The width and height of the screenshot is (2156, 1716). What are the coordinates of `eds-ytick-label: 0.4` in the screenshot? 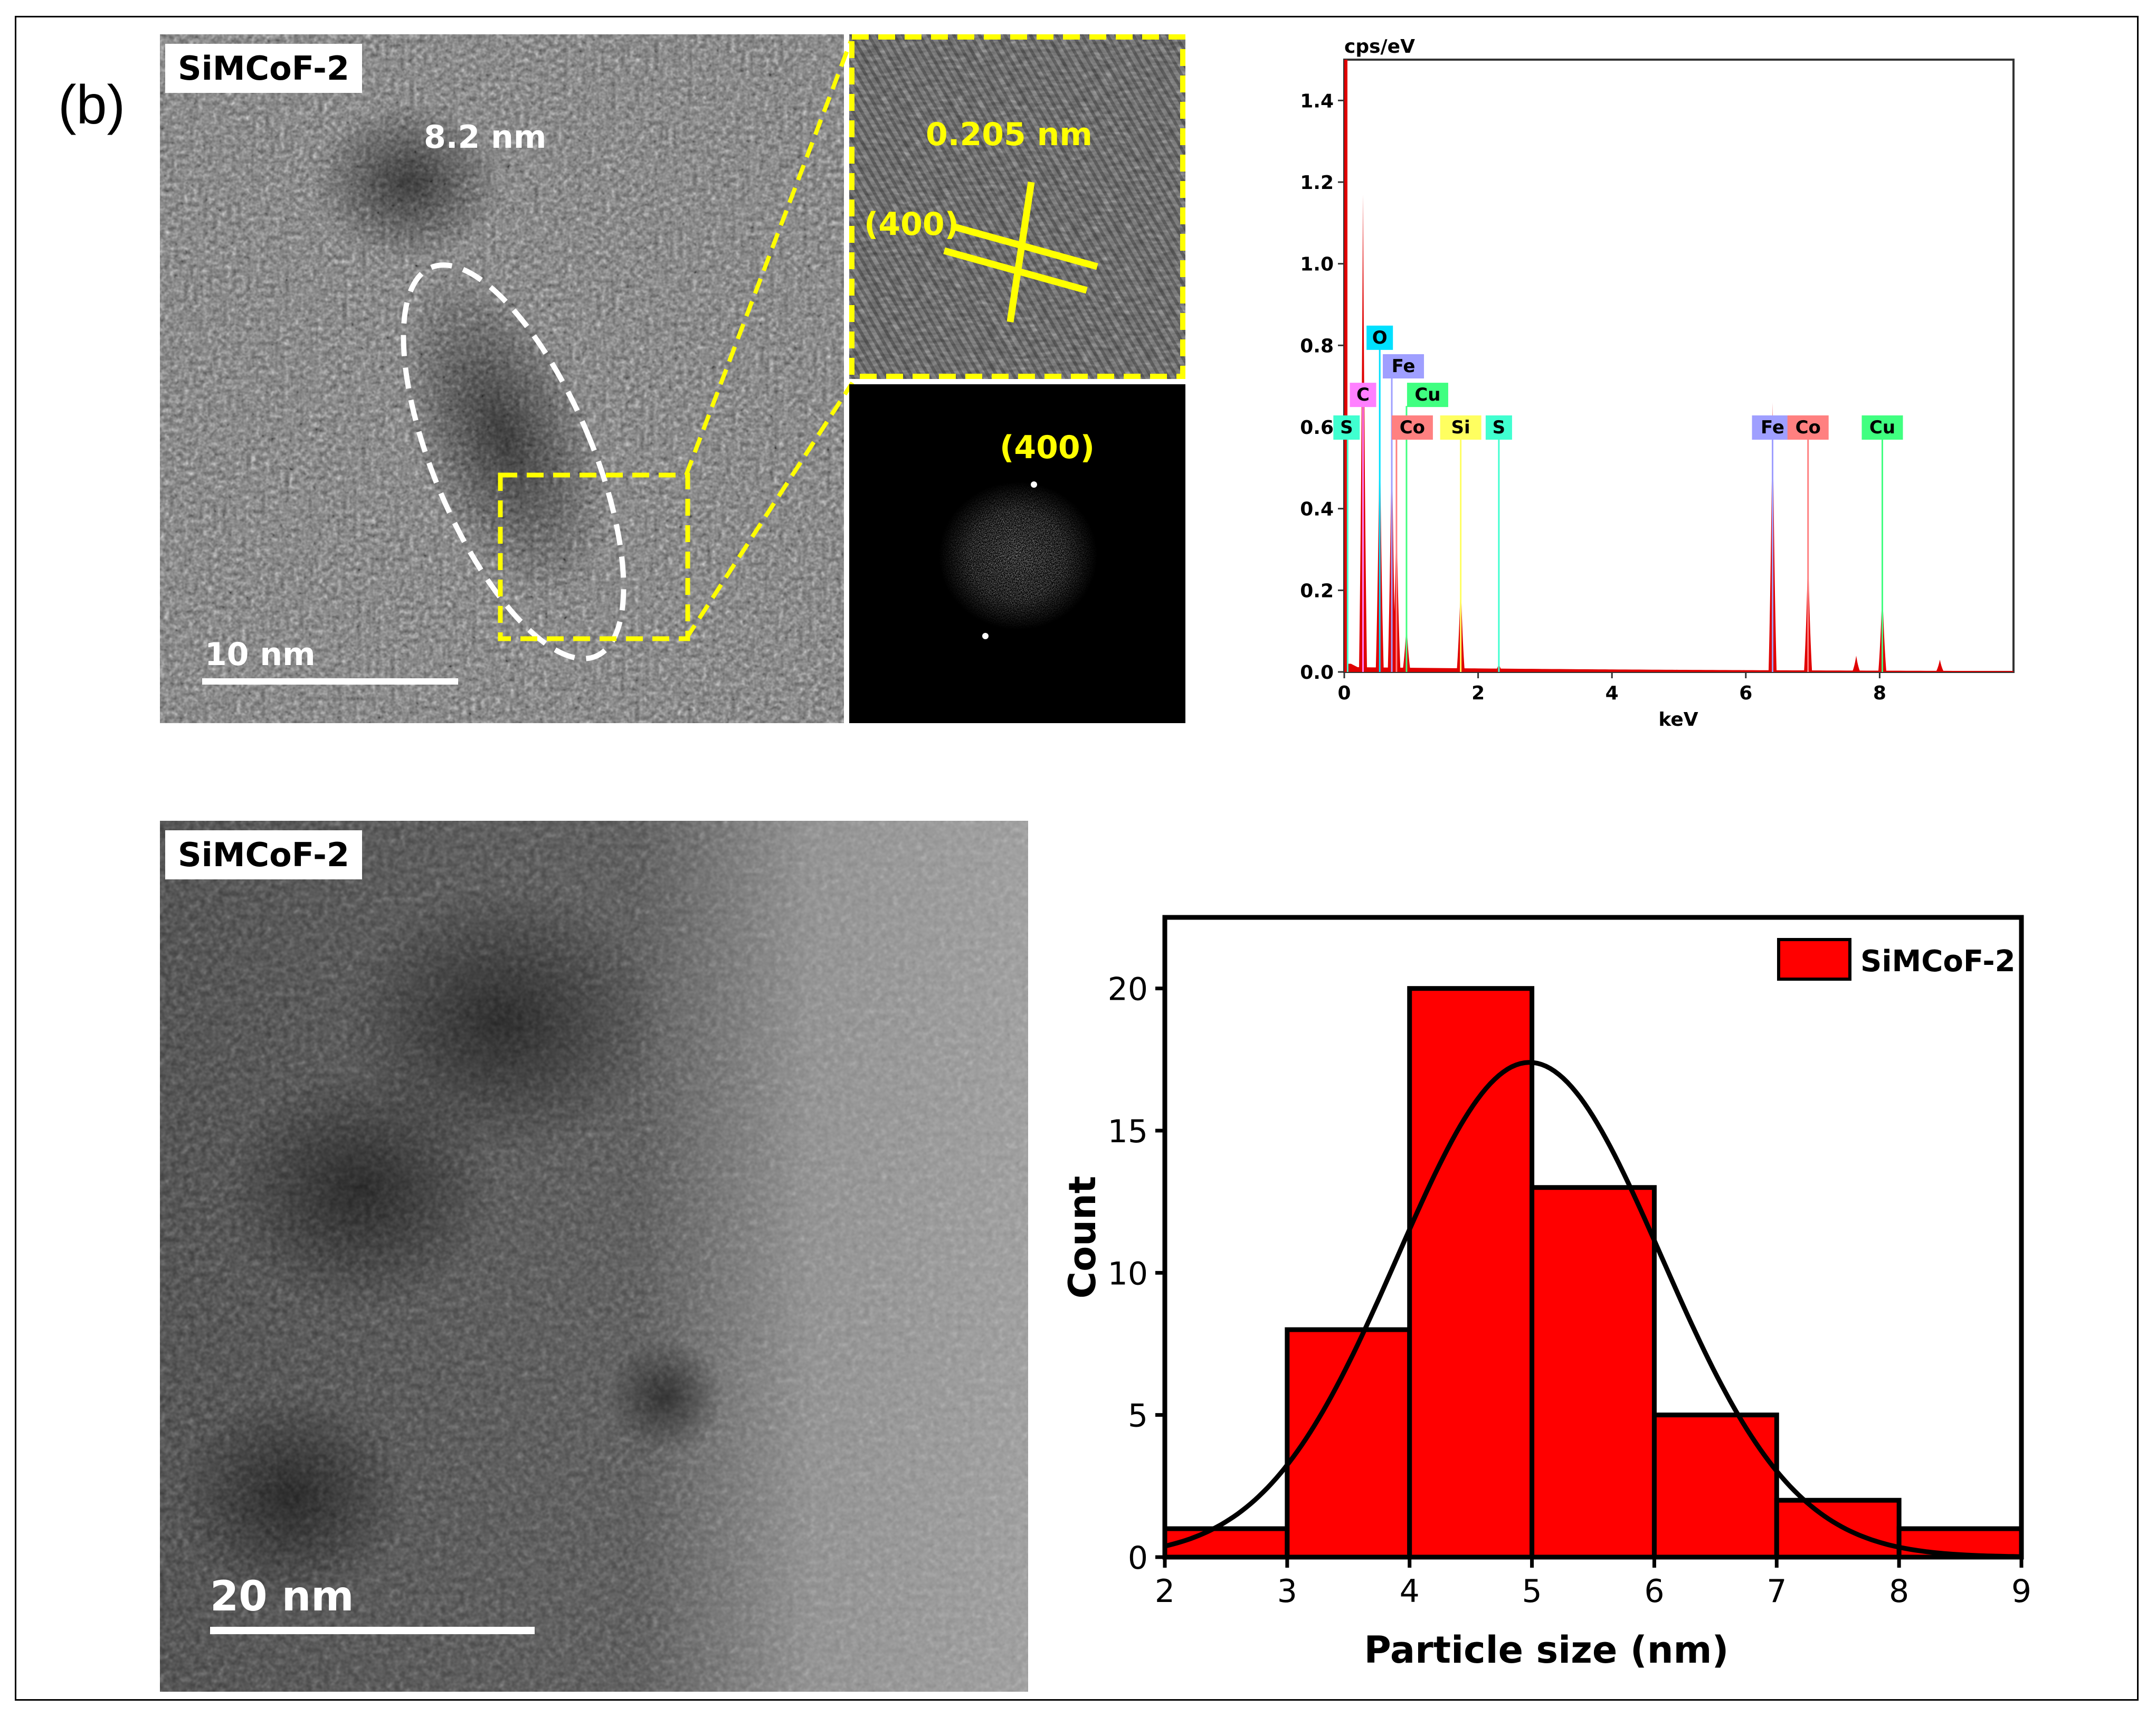 It's located at (1317, 510).